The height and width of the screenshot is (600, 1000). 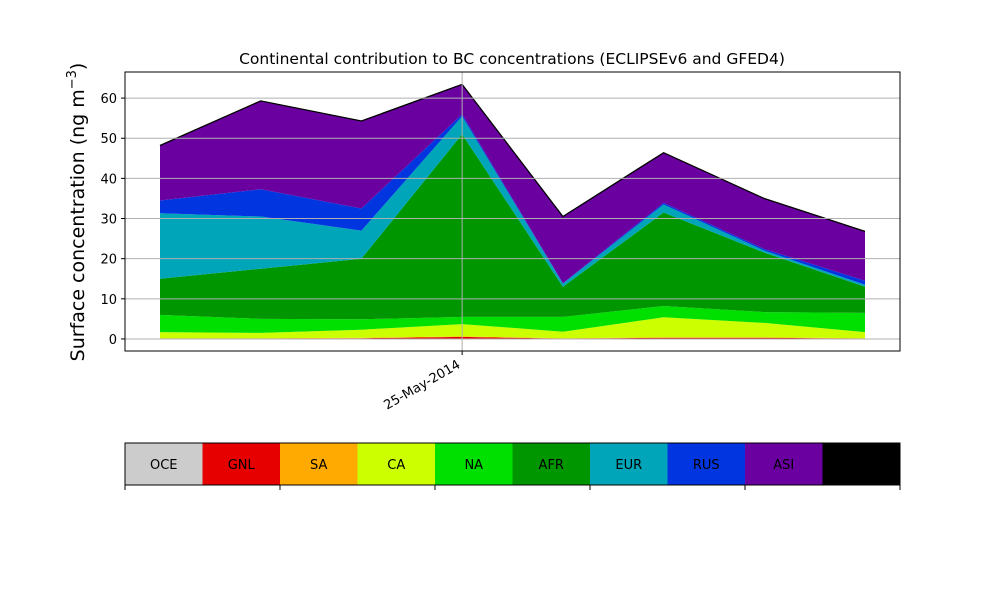 I want to click on legend-swatch-sa, so click(x=319, y=464).